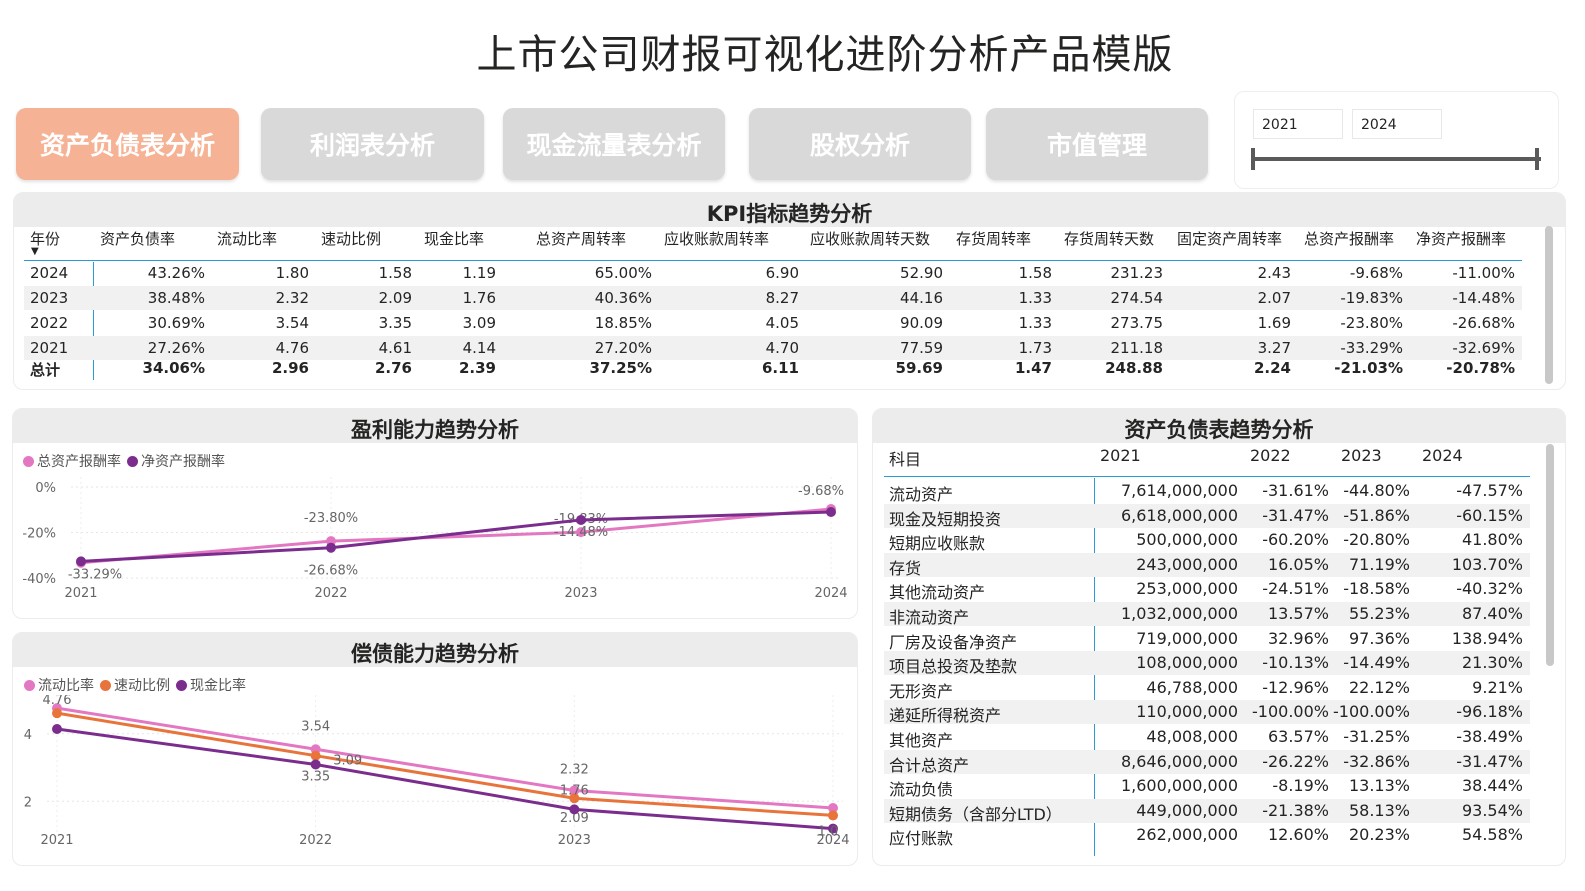 This screenshot has height=891, width=1585. Describe the element at coordinates (1207, 835) in the screenshot. I see `bs-table-row: 应付账款 262,000,000 12.60% 20.23% 54.58%` at that location.